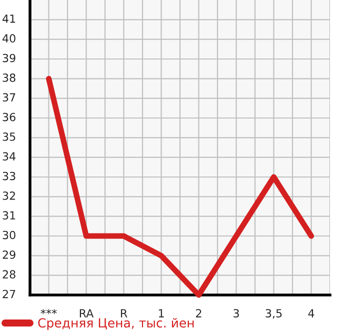  What do you see at coordinates (9, 215) in the screenshot?
I see `y-tick-label: 31` at bounding box center [9, 215].